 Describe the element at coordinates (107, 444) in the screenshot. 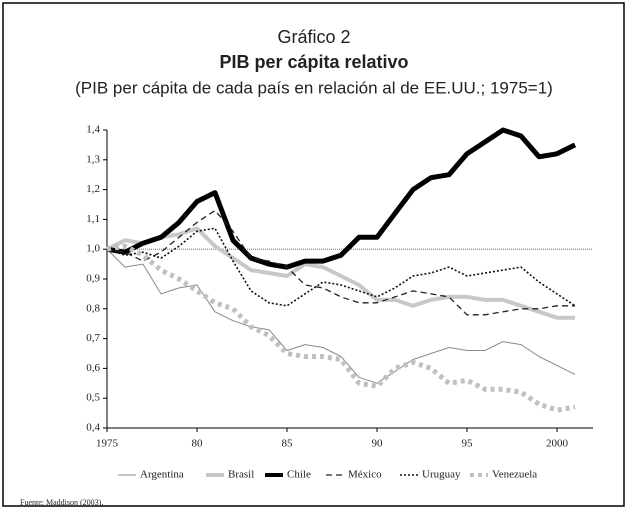

I see `x-tick-label: 1975` at that location.